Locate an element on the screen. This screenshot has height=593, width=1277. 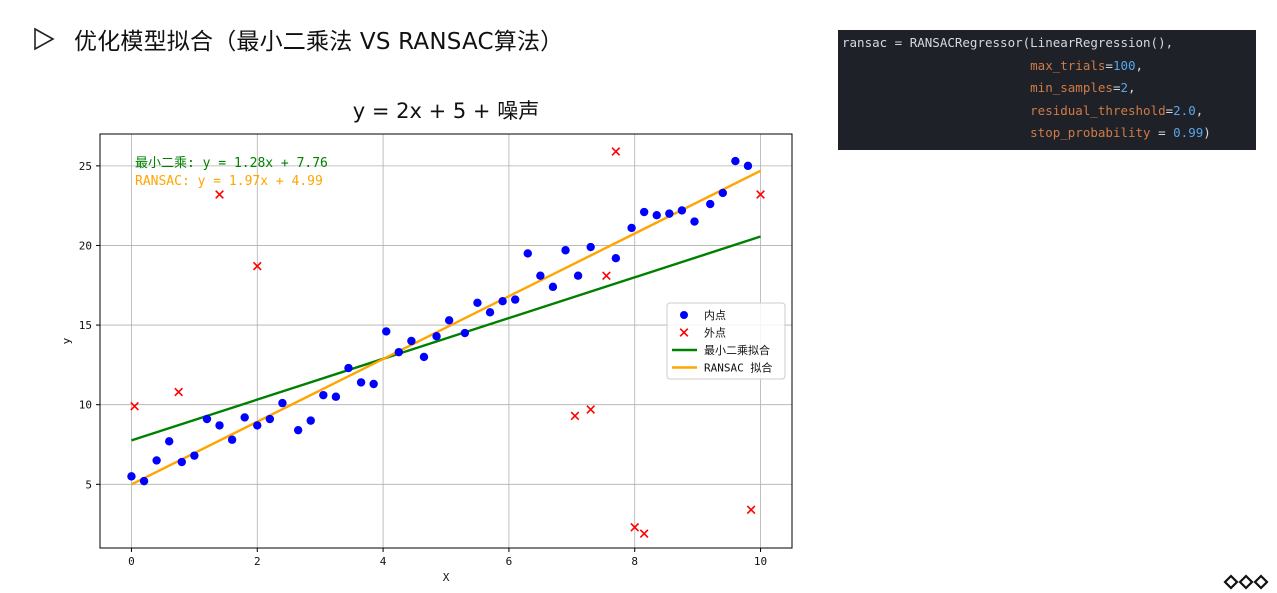
x-tick-label: 6 is located at coordinates (509, 561).